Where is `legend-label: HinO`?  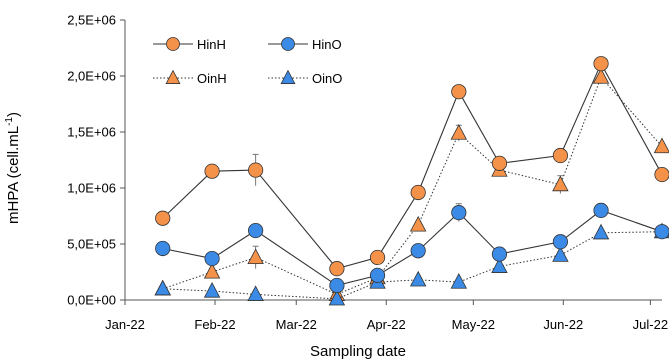 legend-label: HinO is located at coordinates (327, 44).